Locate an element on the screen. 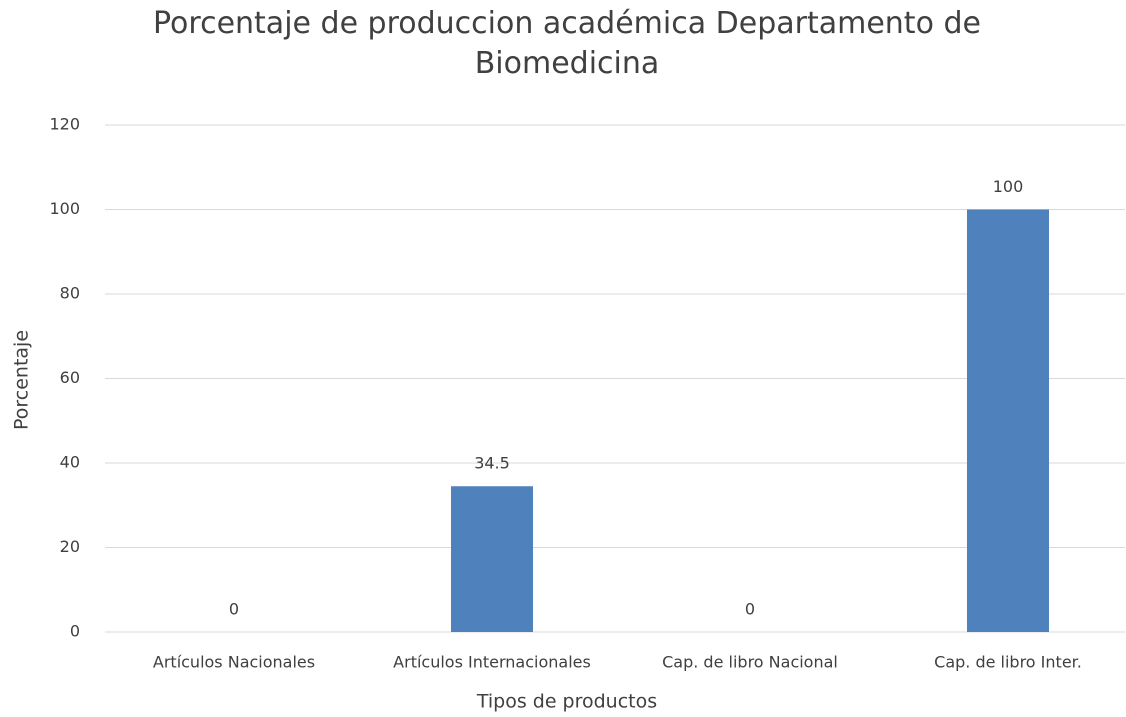  data-label: 34.5 is located at coordinates (492, 463).